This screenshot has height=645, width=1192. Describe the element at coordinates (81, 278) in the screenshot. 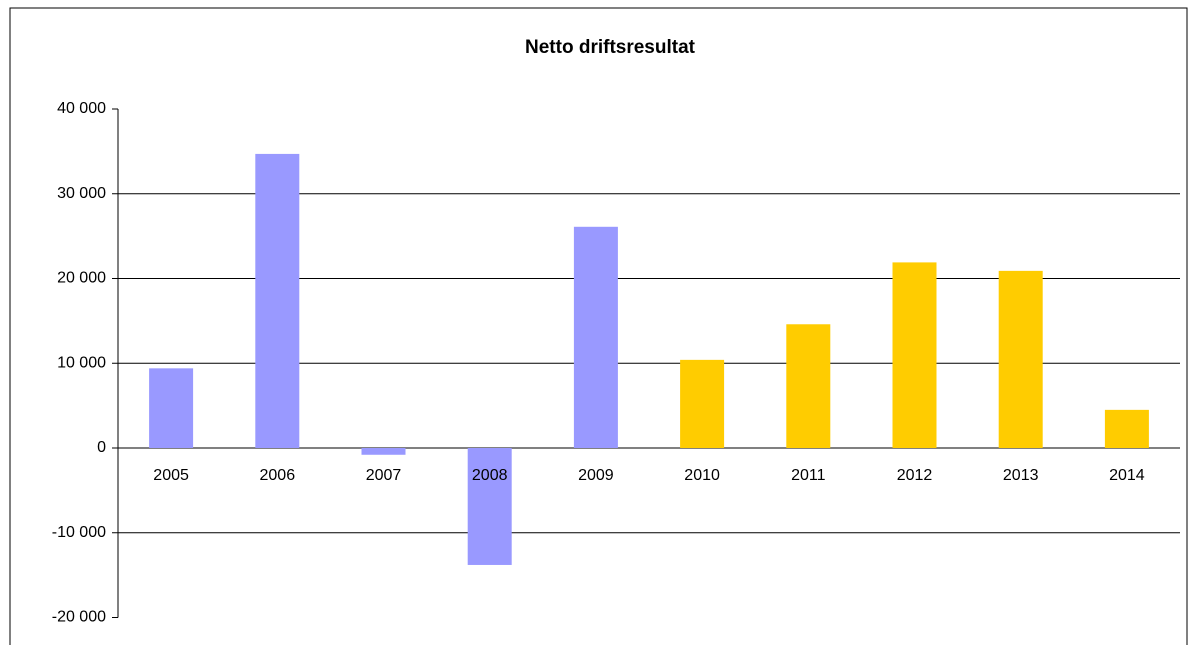

I see `y-tick-label: 20 000` at that location.